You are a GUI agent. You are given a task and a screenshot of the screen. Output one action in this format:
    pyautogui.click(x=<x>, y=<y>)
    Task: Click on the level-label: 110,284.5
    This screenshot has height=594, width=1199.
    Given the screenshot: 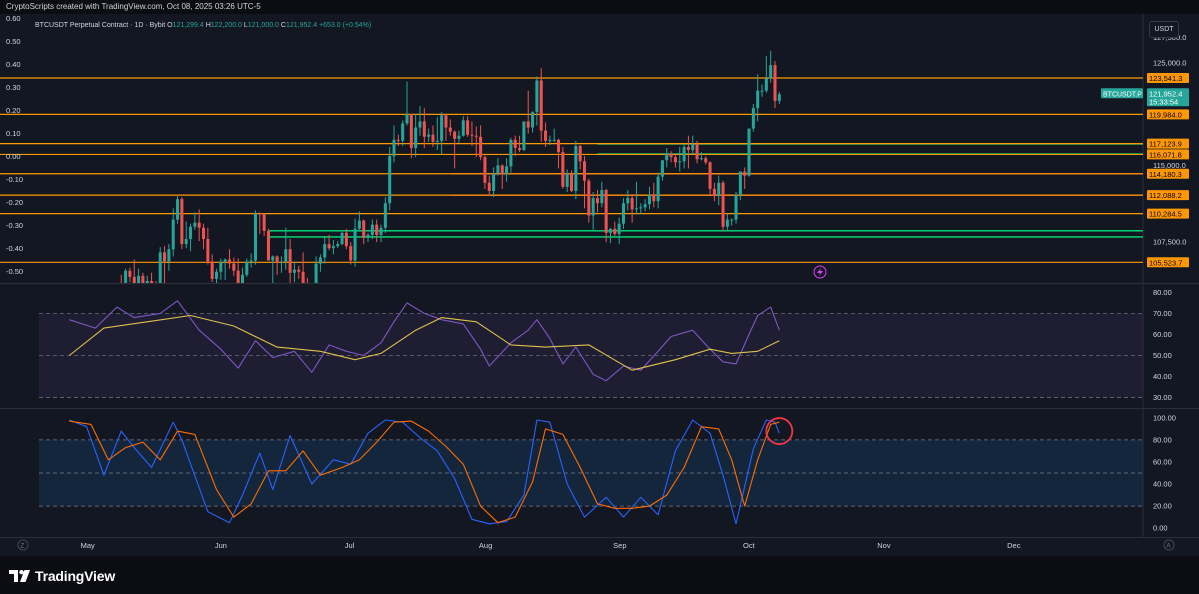 What is the action you would take?
    pyautogui.click(x=1165, y=214)
    